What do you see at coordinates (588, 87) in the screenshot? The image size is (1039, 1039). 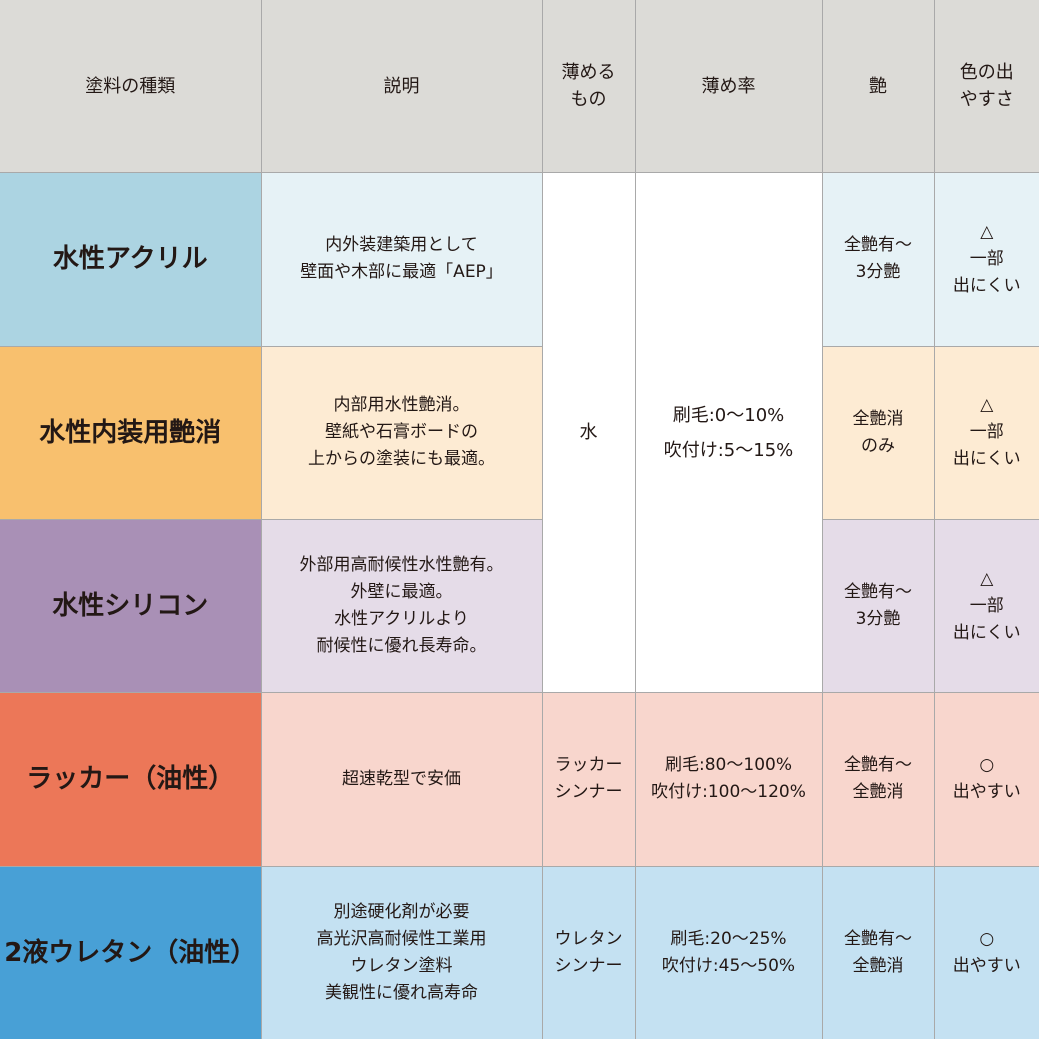 I see `header-thinner: 薄める もの` at bounding box center [588, 87].